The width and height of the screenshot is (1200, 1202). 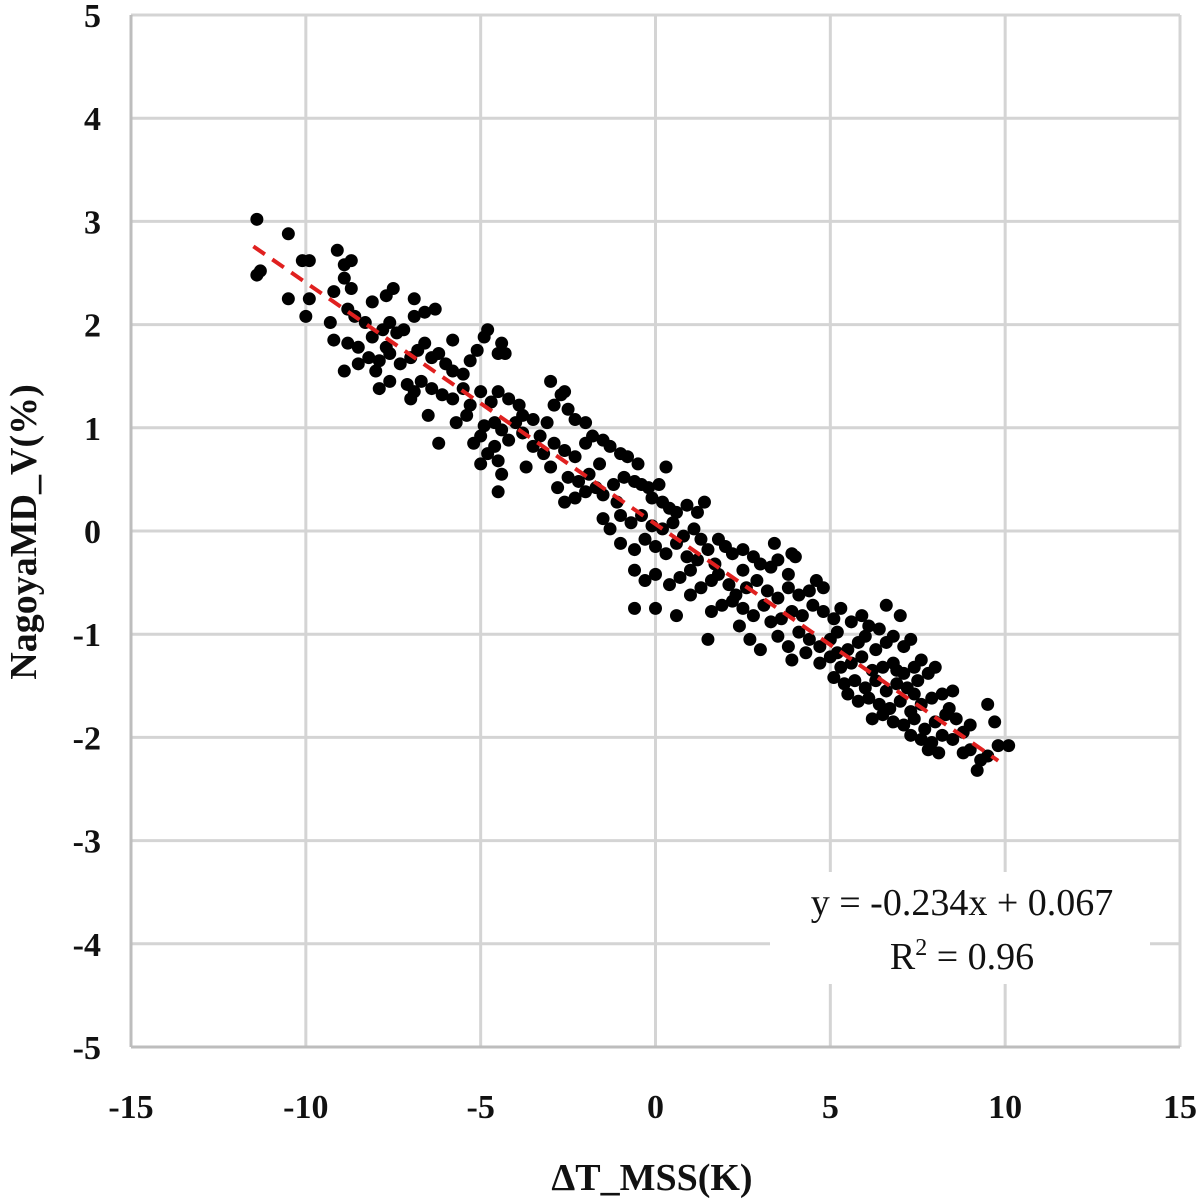 What do you see at coordinates (92, 429) in the screenshot?
I see `y-tick-label: 1` at bounding box center [92, 429].